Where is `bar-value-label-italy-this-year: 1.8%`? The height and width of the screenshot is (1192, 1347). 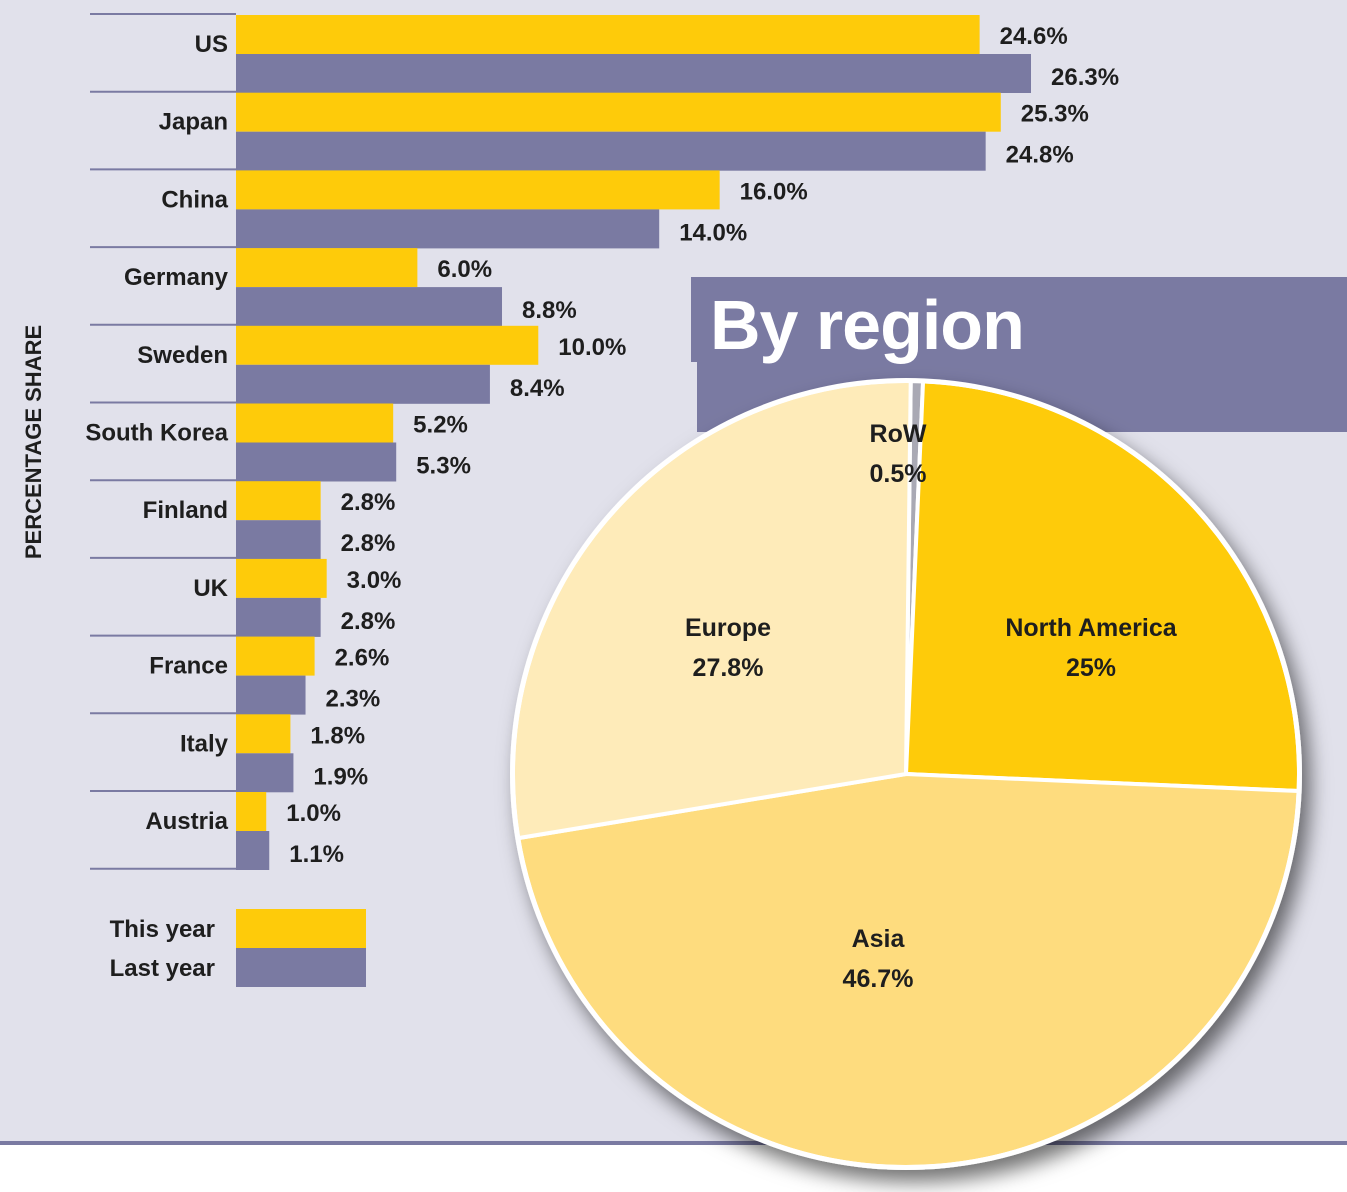
bar-value-label-italy-this-year: 1.8% is located at coordinates (337, 735).